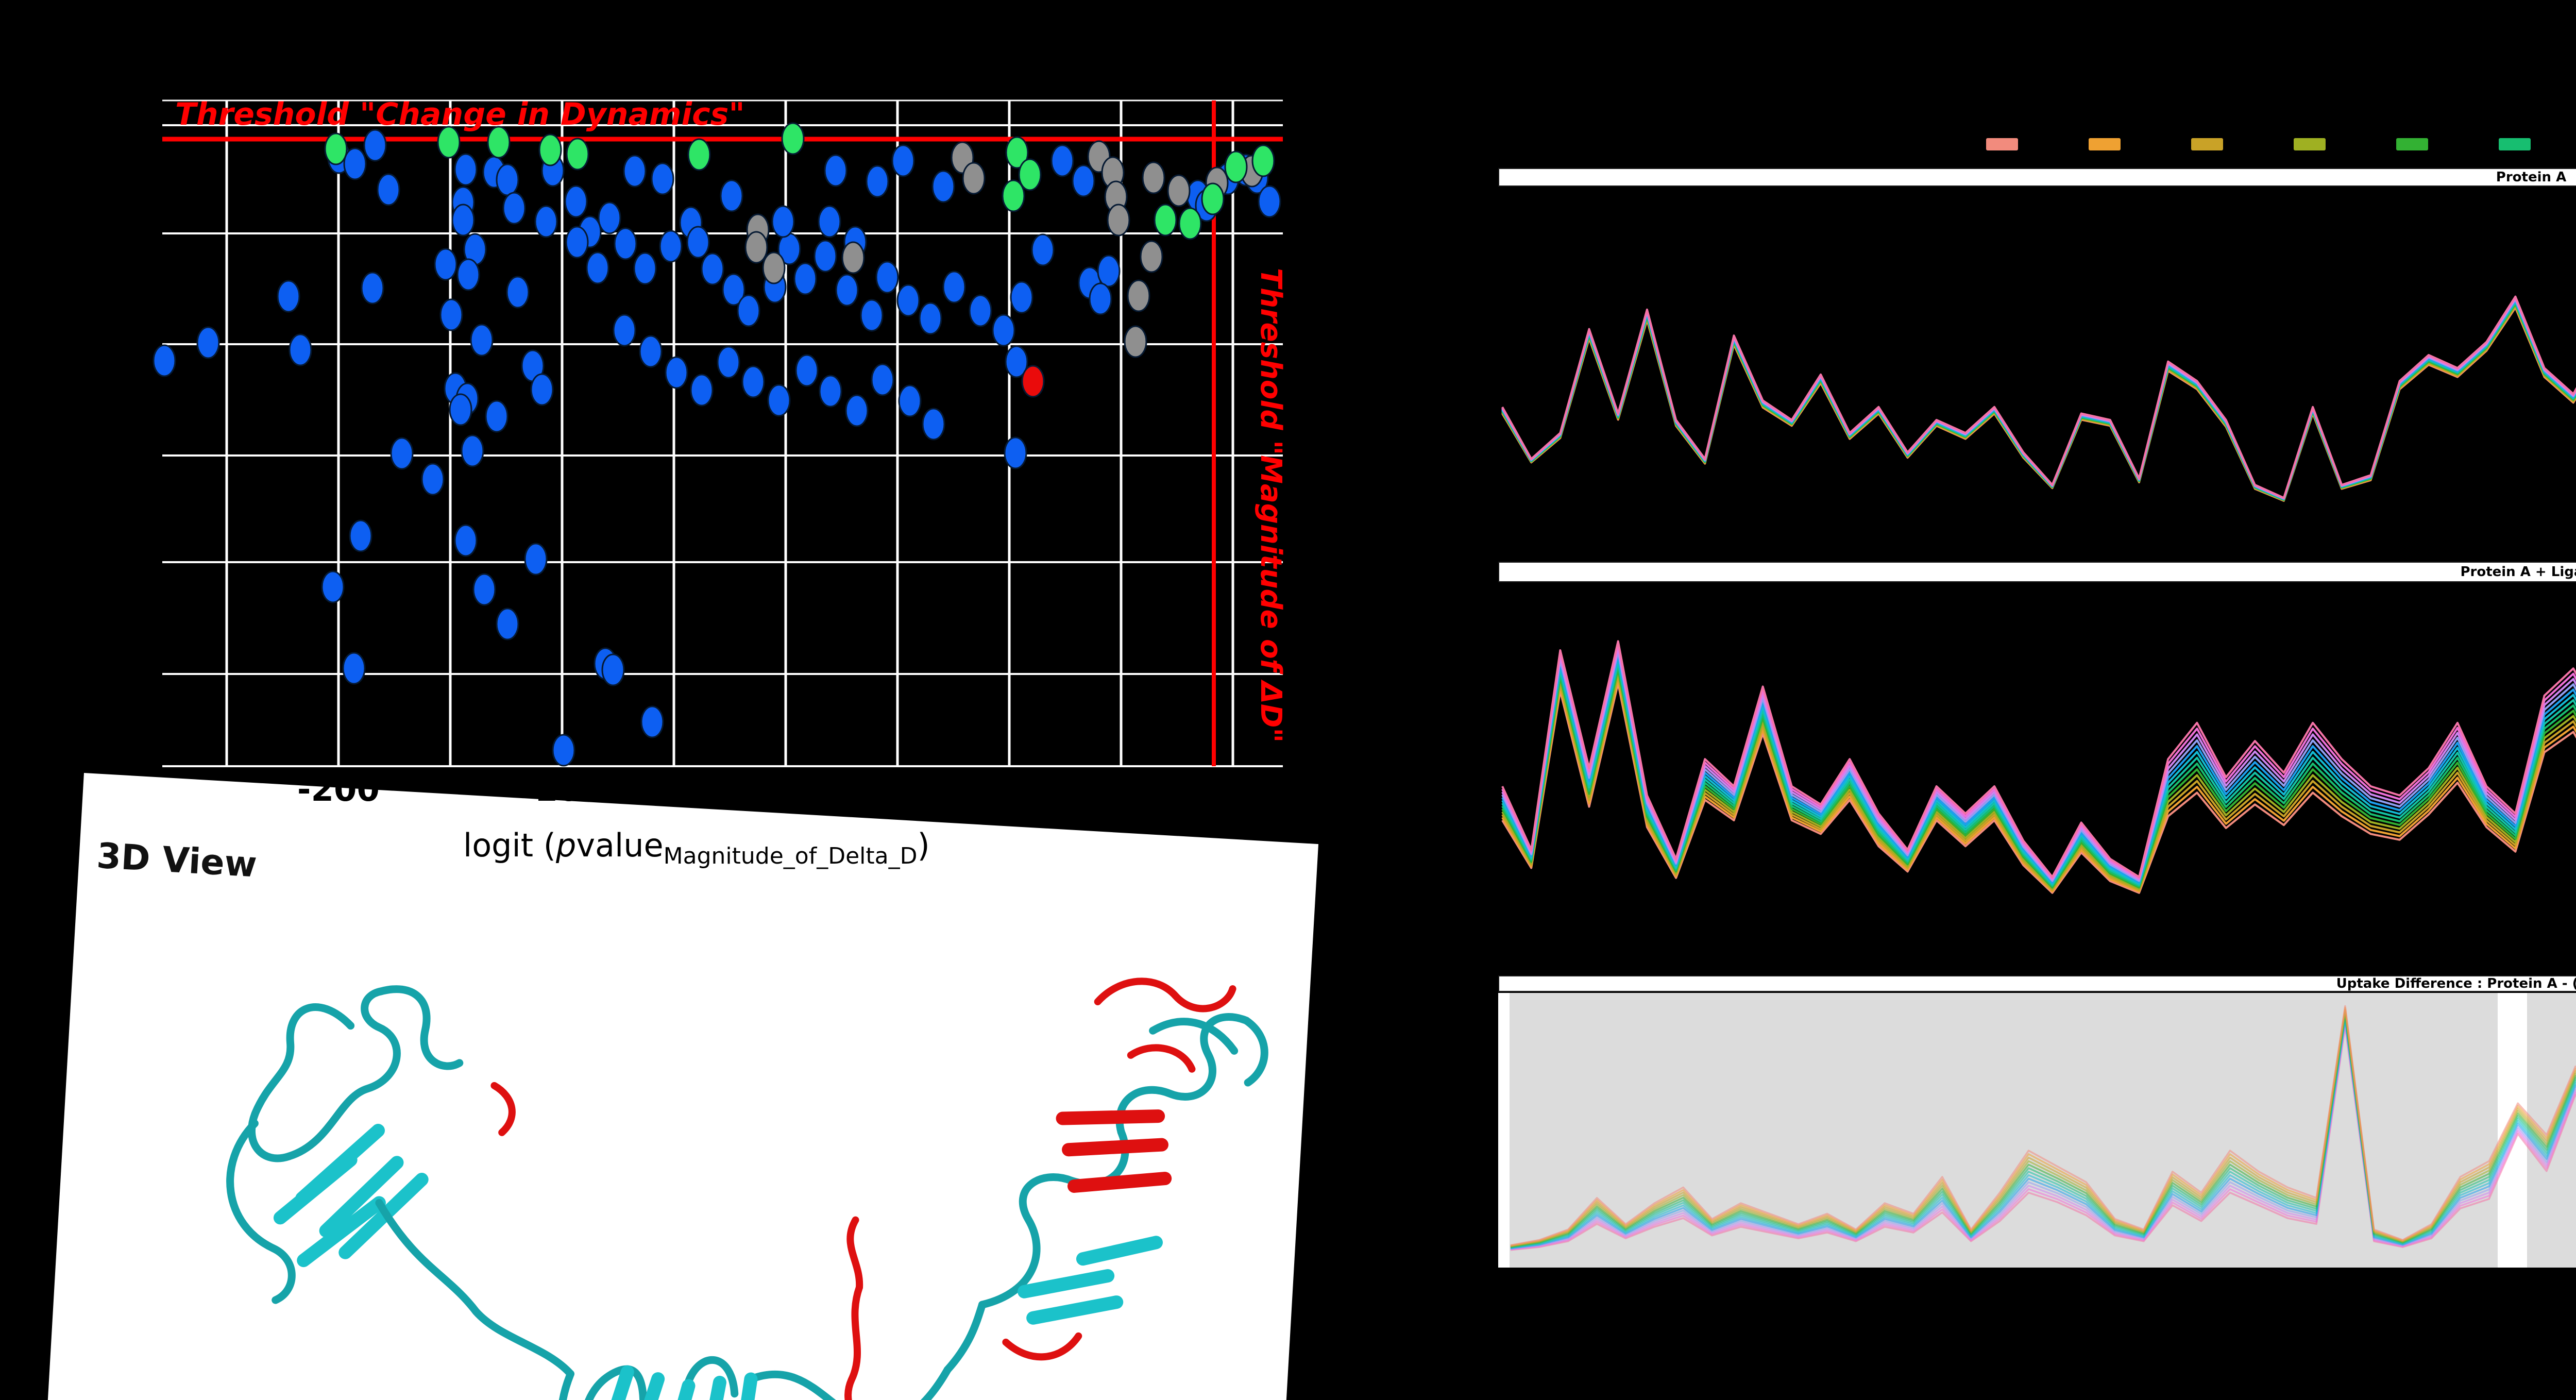  I want to click on uptake-chart-protein-a, so click(2037, 358).